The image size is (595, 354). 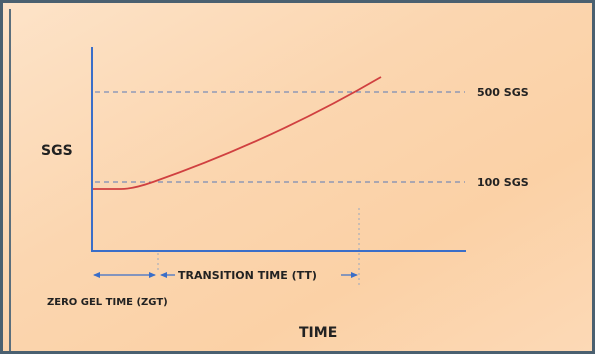 I want to click on tt-arrow-right-head, so click(x=354, y=275).